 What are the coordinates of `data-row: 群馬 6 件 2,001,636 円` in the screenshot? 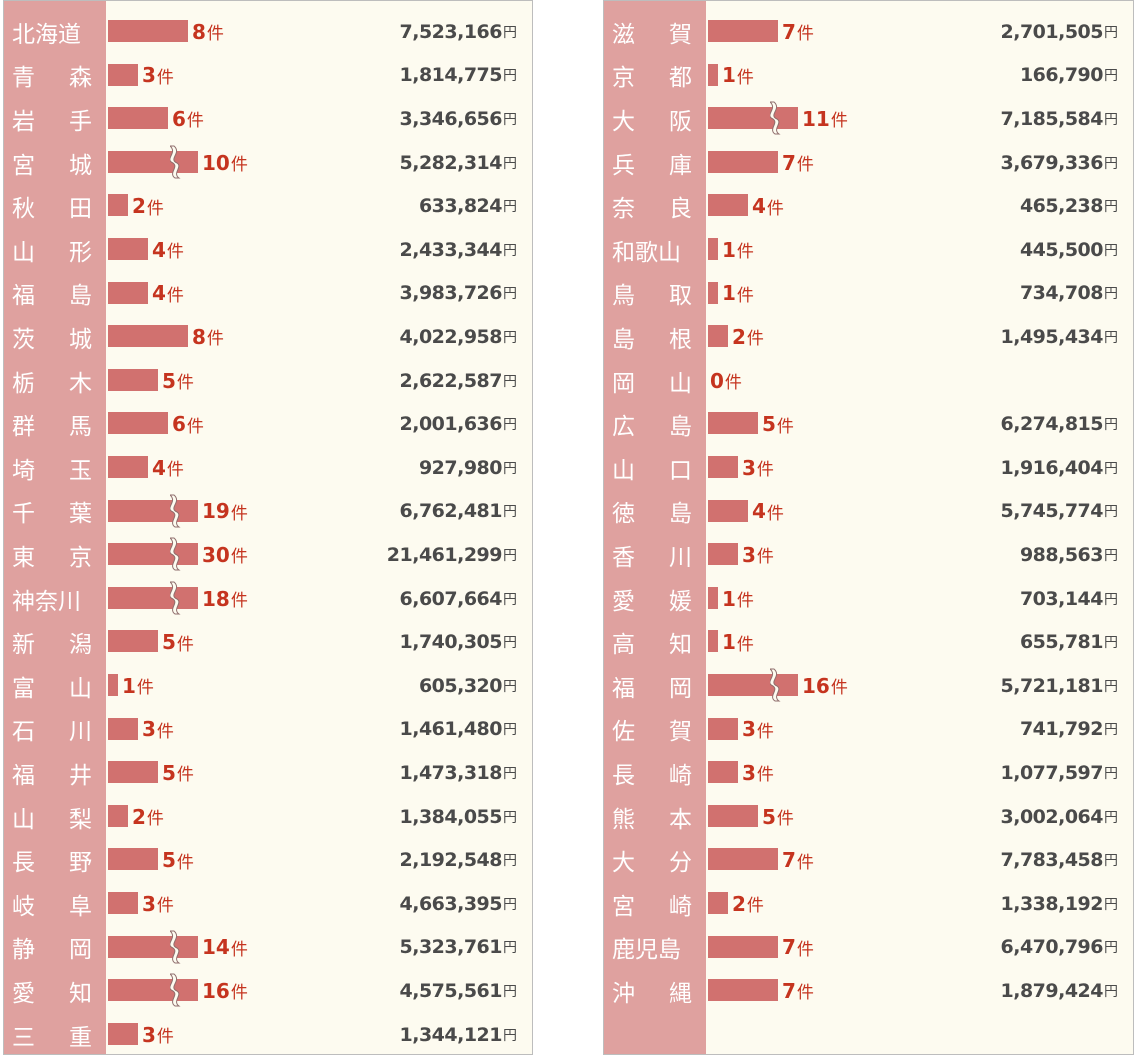 It's located at (268, 424).